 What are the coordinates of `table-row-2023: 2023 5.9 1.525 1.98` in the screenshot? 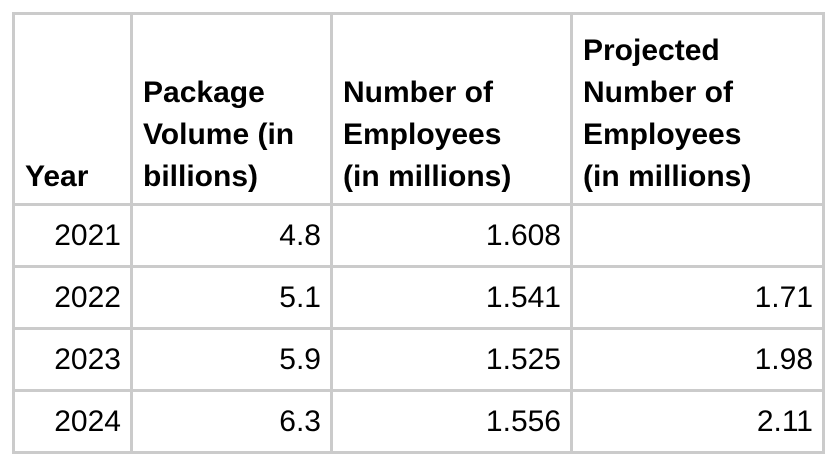 It's located at (418, 359).